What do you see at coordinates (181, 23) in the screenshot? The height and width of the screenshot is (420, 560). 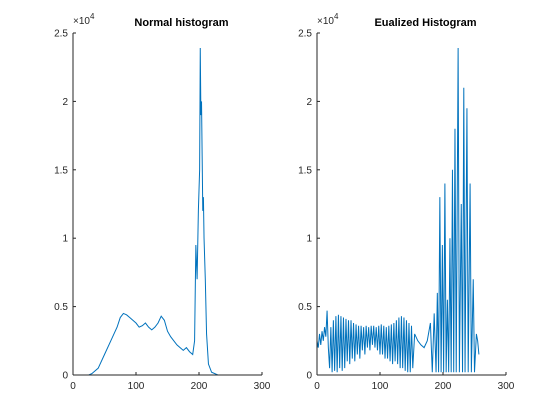 I see `chart-title: Normal histogram` at bounding box center [181, 23].